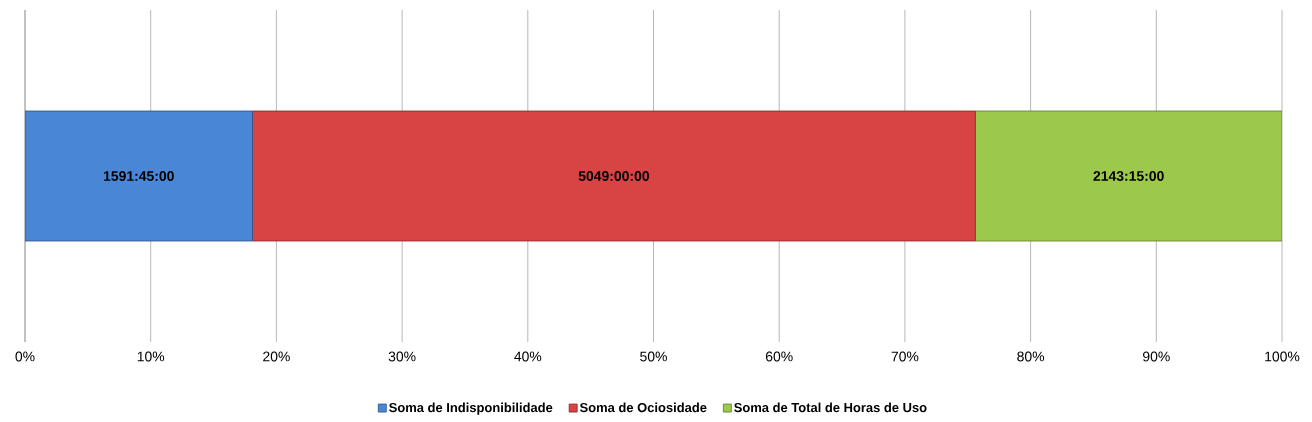 The width and height of the screenshot is (1312, 422). What do you see at coordinates (643, 407) in the screenshot?
I see `legend-label: Soma de Ociosidade` at bounding box center [643, 407].